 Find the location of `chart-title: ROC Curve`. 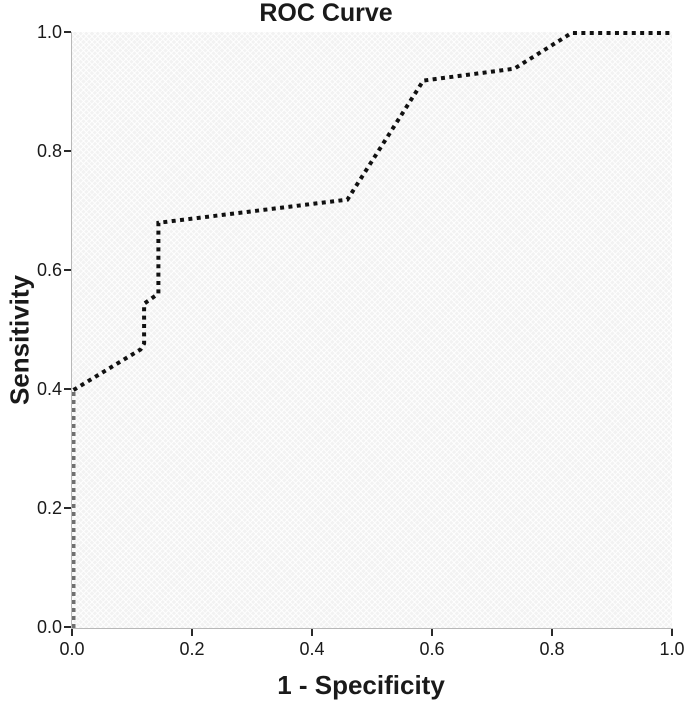

chart-title: ROC Curve is located at coordinates (326, 13).